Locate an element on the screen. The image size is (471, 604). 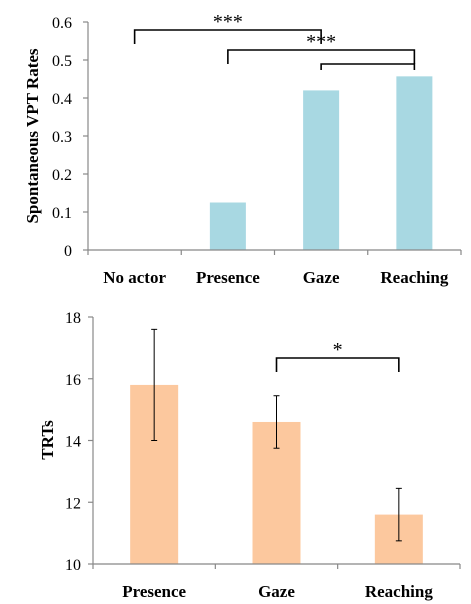
bar-reaching is located at coordinates (414, 163).